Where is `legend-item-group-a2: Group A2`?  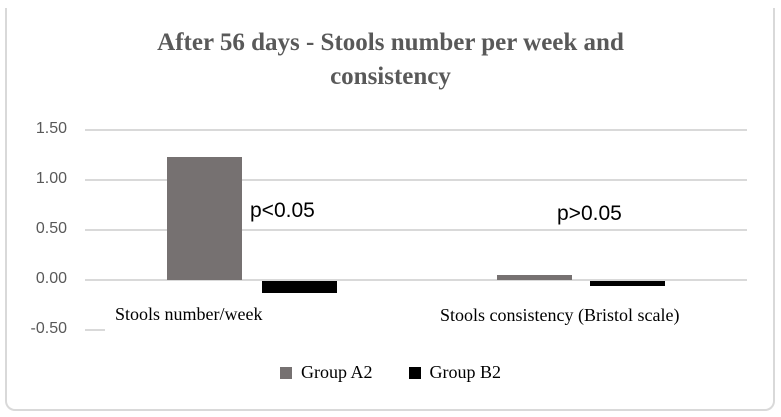 legend-item-group-a2: Group A2 is located at coordinates (326, 372).